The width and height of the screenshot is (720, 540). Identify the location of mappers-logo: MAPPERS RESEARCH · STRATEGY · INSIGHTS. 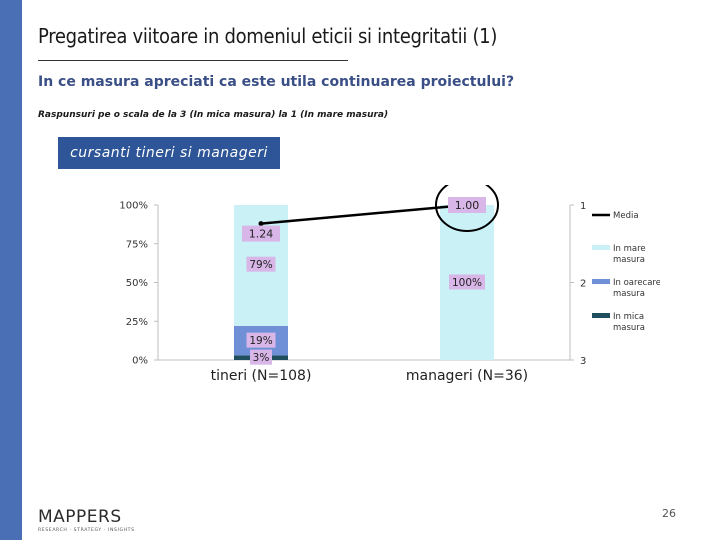
(86, 520).